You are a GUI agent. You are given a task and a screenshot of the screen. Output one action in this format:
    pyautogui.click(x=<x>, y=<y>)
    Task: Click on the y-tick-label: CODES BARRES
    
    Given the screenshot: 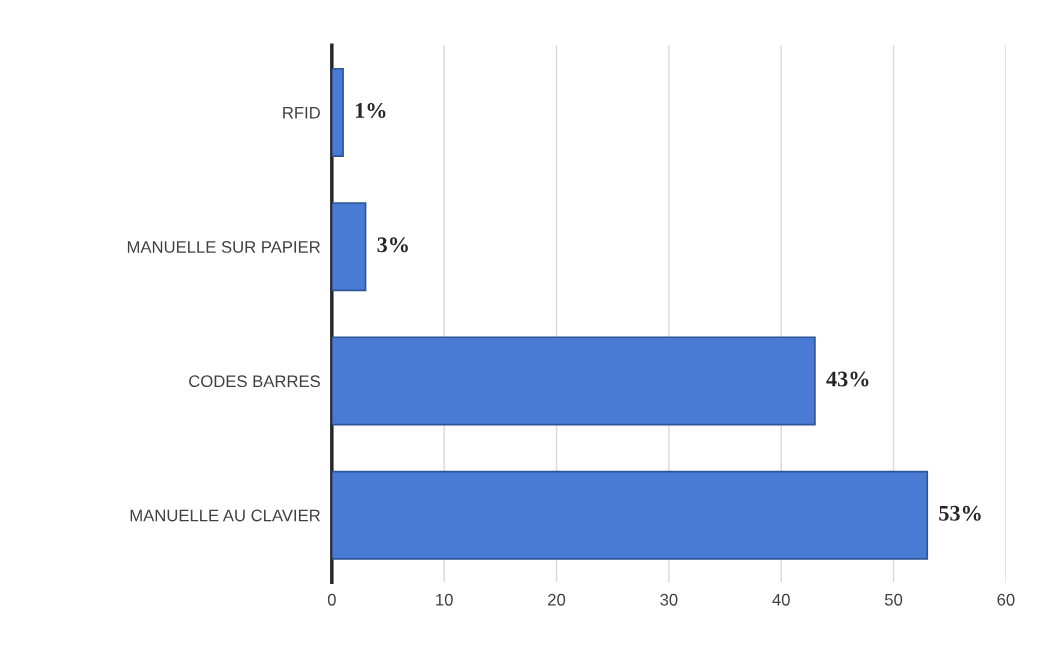 What is the action you would take?
    pyautogui.click(x=254, y=381)
    